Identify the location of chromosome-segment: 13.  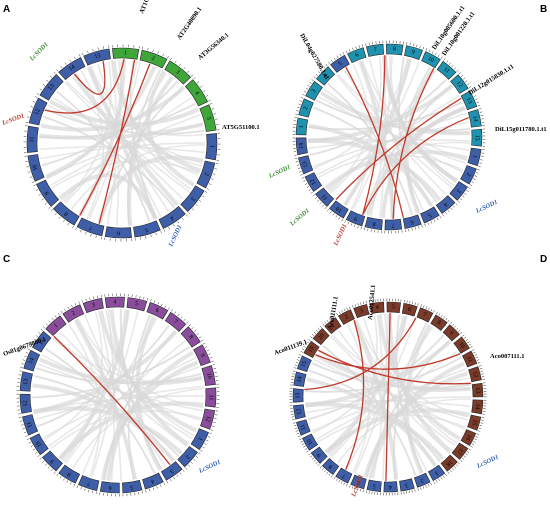
(479, 390).